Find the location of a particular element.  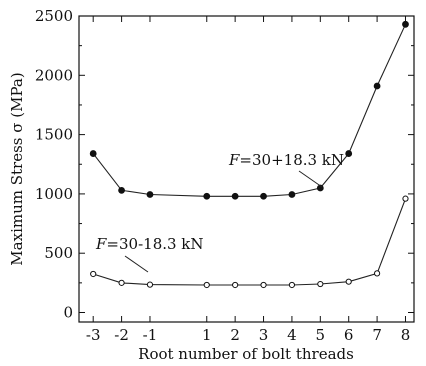

series-label-lower: F=30-18.3 kN is located at coordinates (149, 244).